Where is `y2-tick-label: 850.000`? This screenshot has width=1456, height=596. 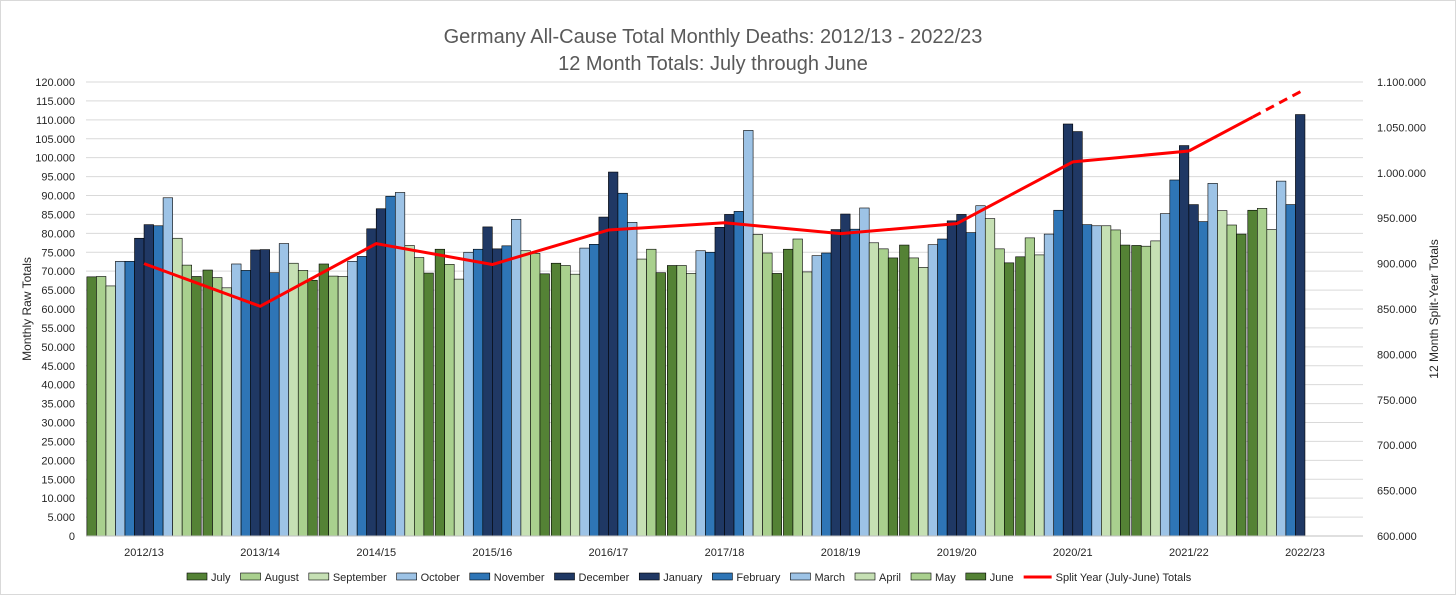
y2-tick-label: 850.000 is located at coordinates (1397, 310).